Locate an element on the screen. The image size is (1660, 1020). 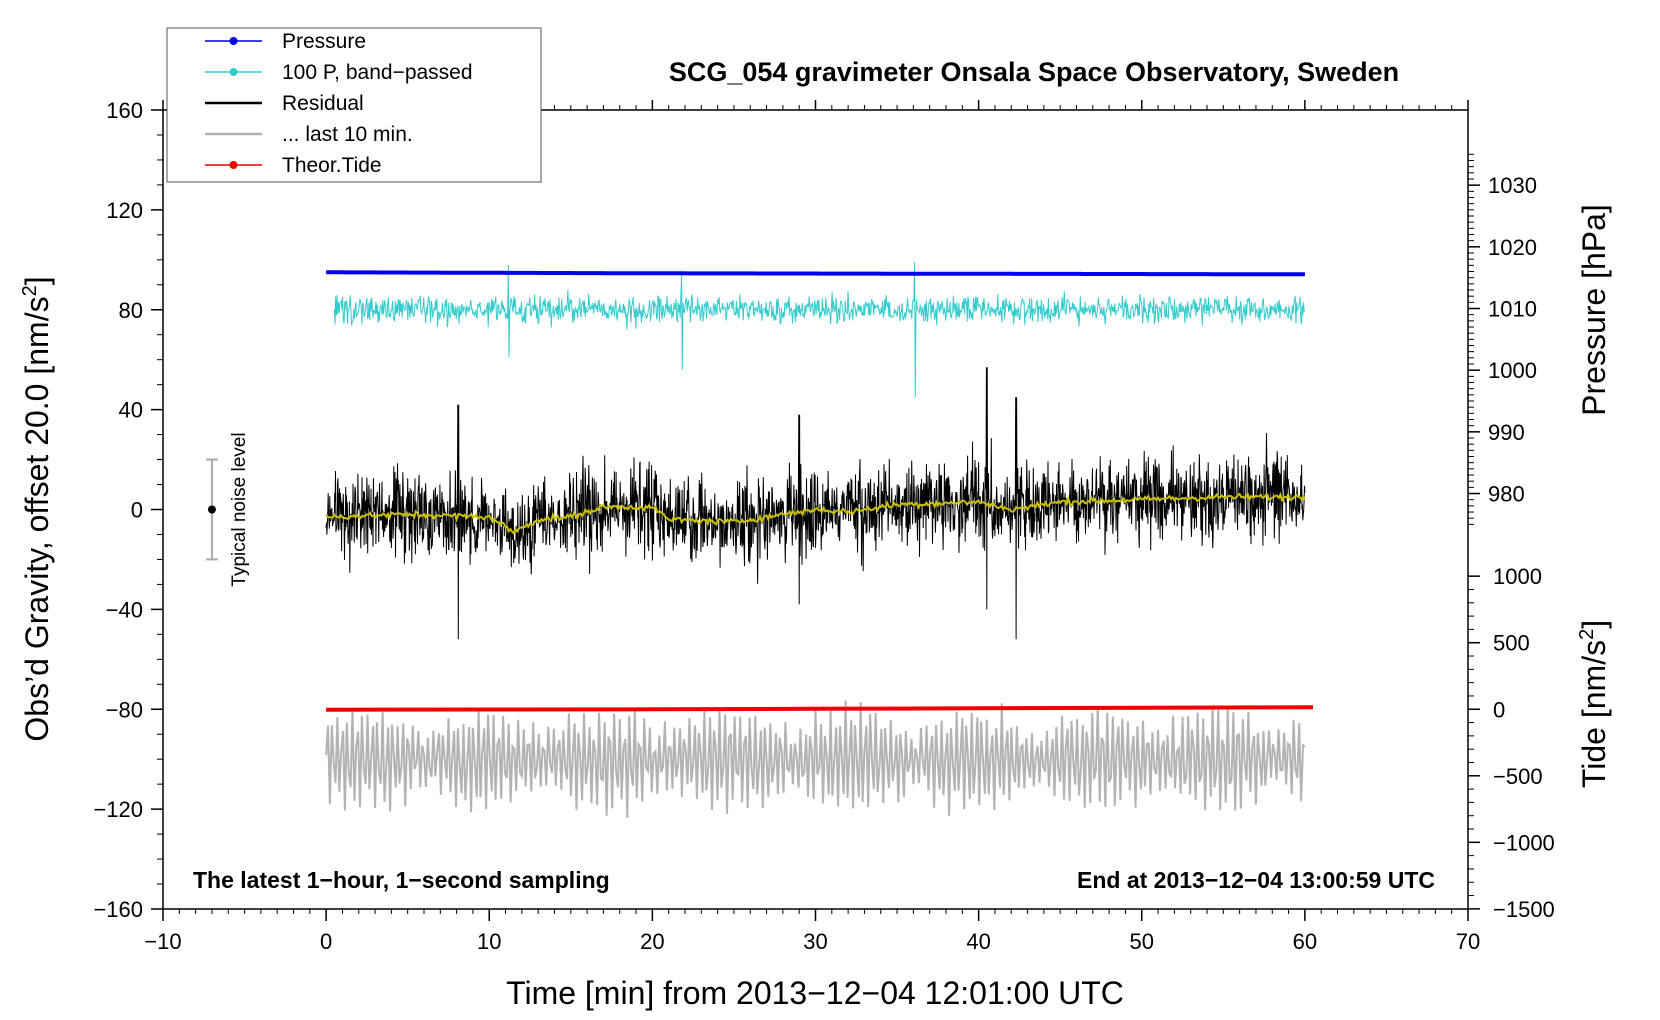
legend-item: Residual is located at coordinates (284, 103).